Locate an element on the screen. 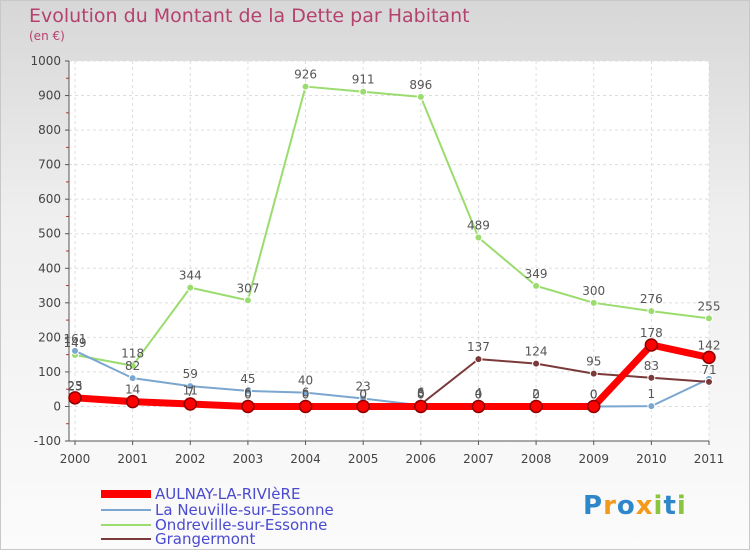 This screenshot has height=551, width=750. data-label: 255 is located at coordinates (709, 306).